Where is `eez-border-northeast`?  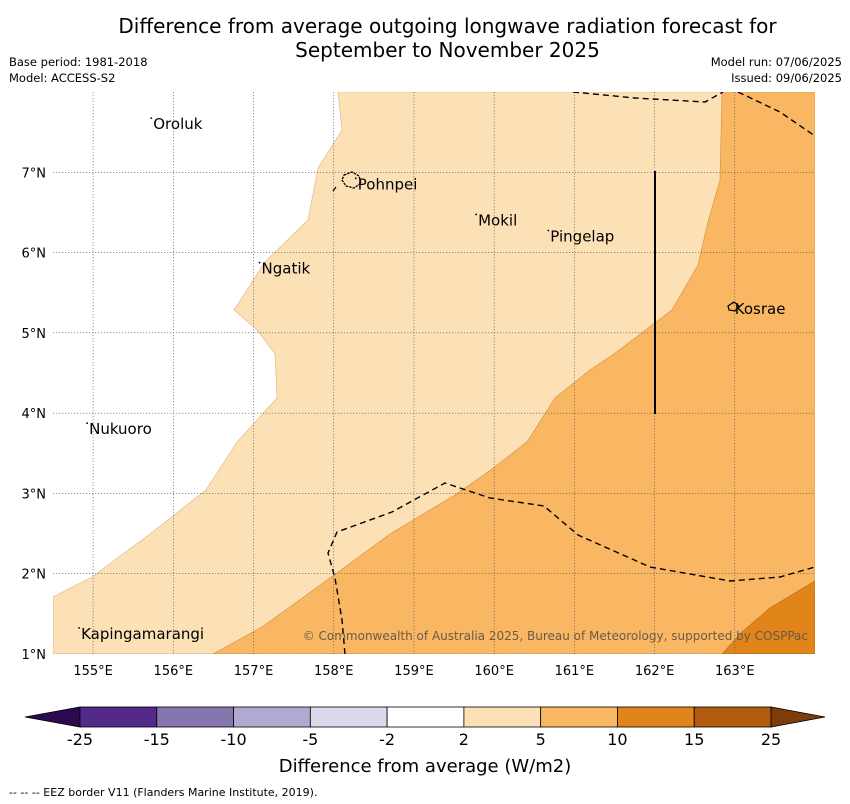 eez-border-northeast is located at coordinates (776, 114).